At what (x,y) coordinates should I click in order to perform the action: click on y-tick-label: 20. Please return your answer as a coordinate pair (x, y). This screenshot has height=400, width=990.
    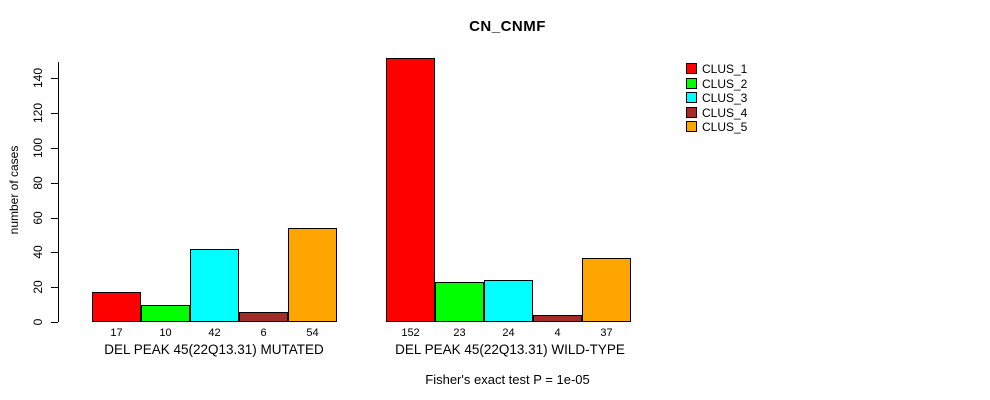
    Looking at the image, I should click on (38, 287).